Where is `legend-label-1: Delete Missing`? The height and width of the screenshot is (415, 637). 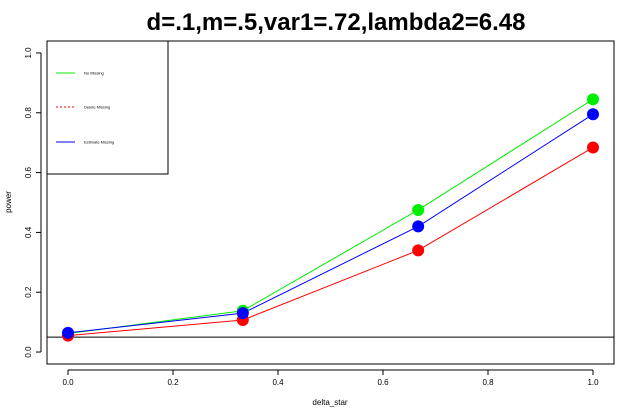 legend-label-1: Delete Missing is located at coordinates (97, 107).